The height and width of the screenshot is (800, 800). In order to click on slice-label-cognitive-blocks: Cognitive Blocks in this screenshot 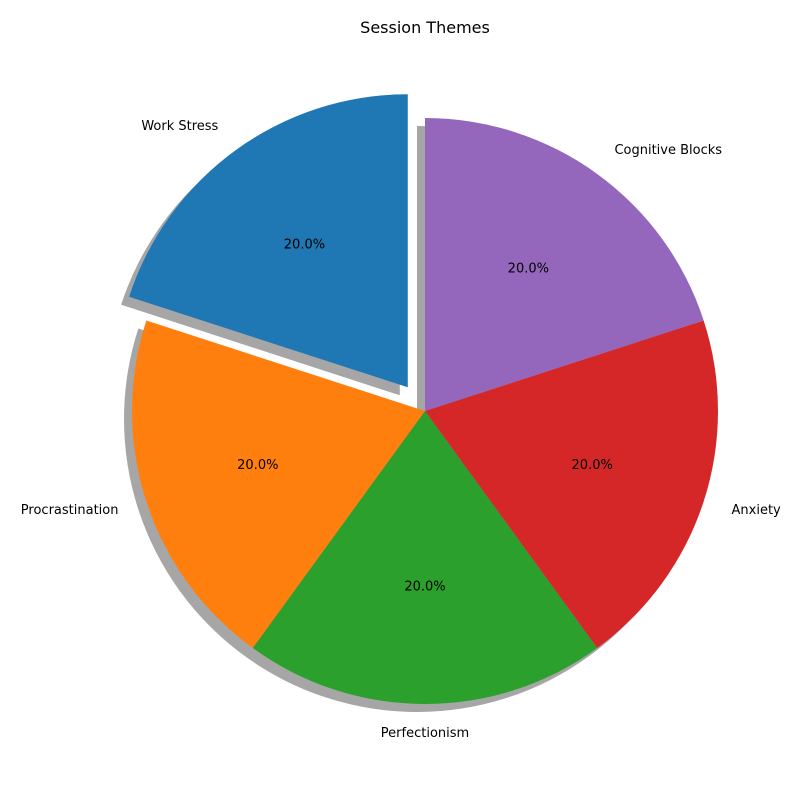, I will do `click(668, 150)`.